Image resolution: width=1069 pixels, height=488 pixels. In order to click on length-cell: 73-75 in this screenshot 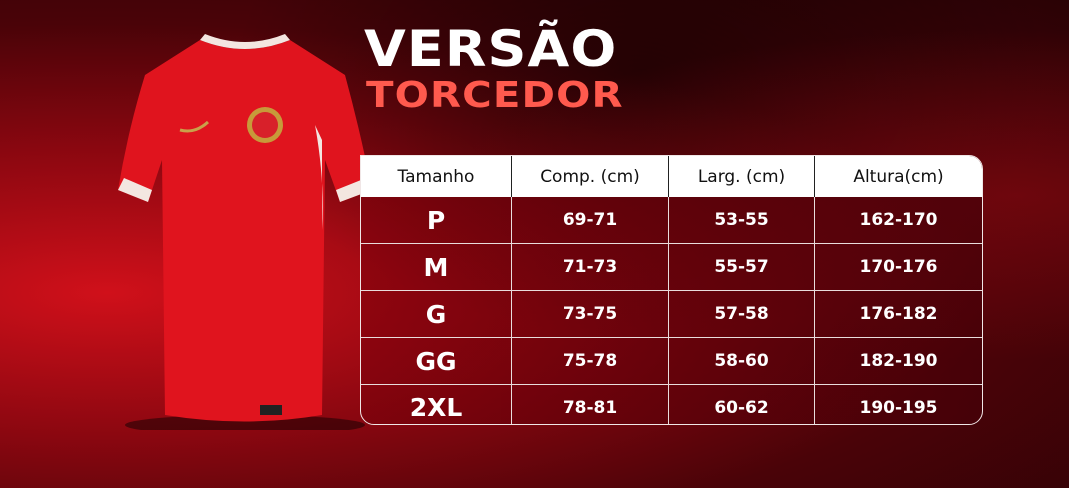, I will do `click(590, 314)`.